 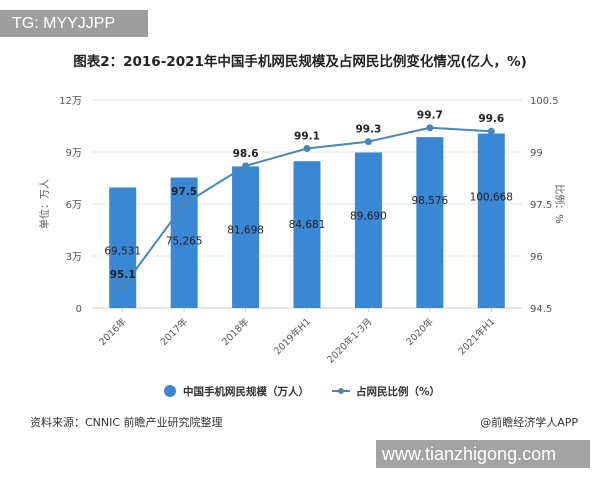 What do you see at coordinates (307, 225) in the screenshot?
I see `bar-data-label: 84,681` at bounding box center [307, 225].